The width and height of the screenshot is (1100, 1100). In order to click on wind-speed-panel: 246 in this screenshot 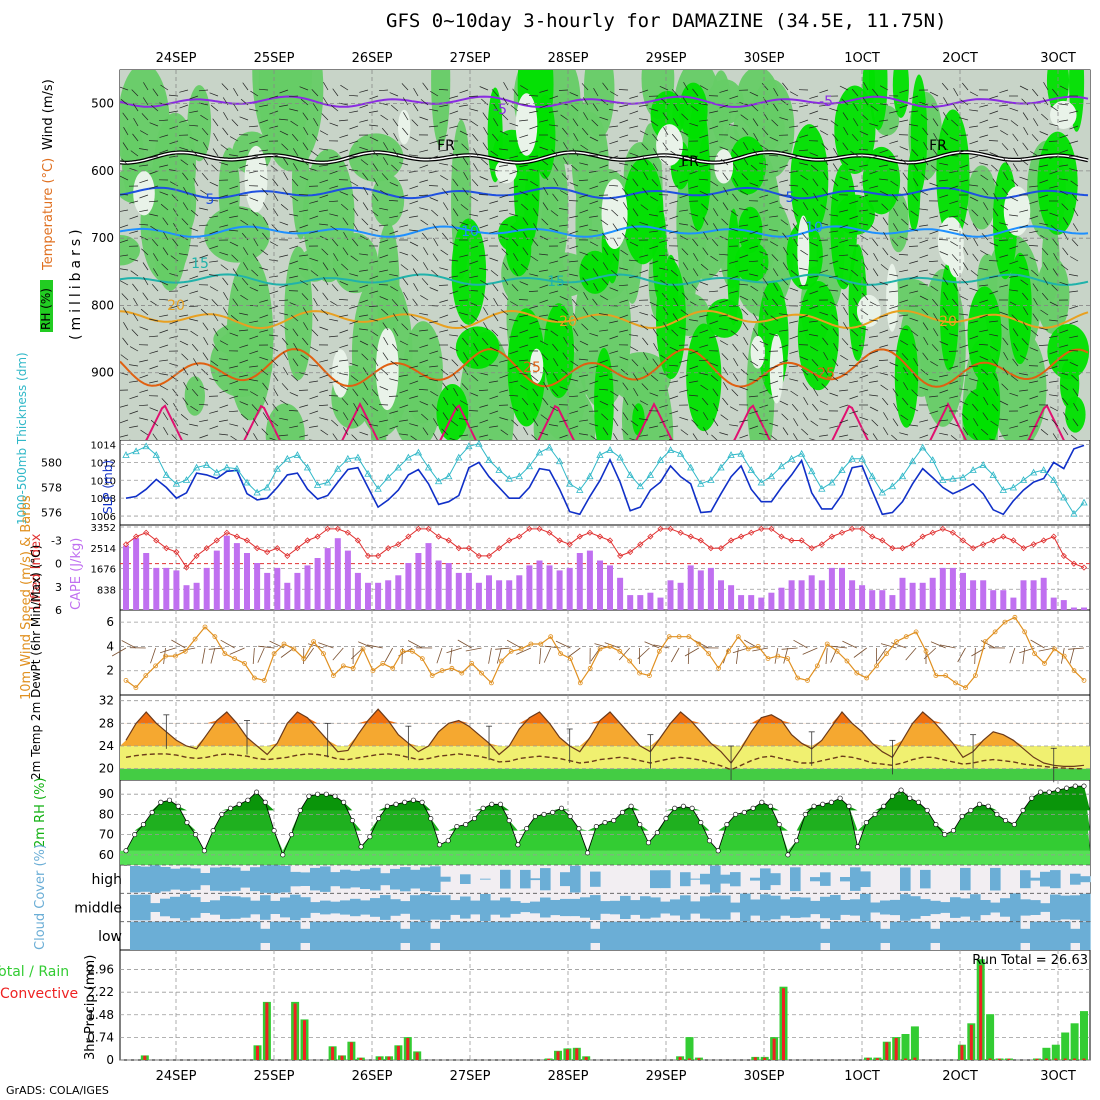, I will do `click(598, 652)`.